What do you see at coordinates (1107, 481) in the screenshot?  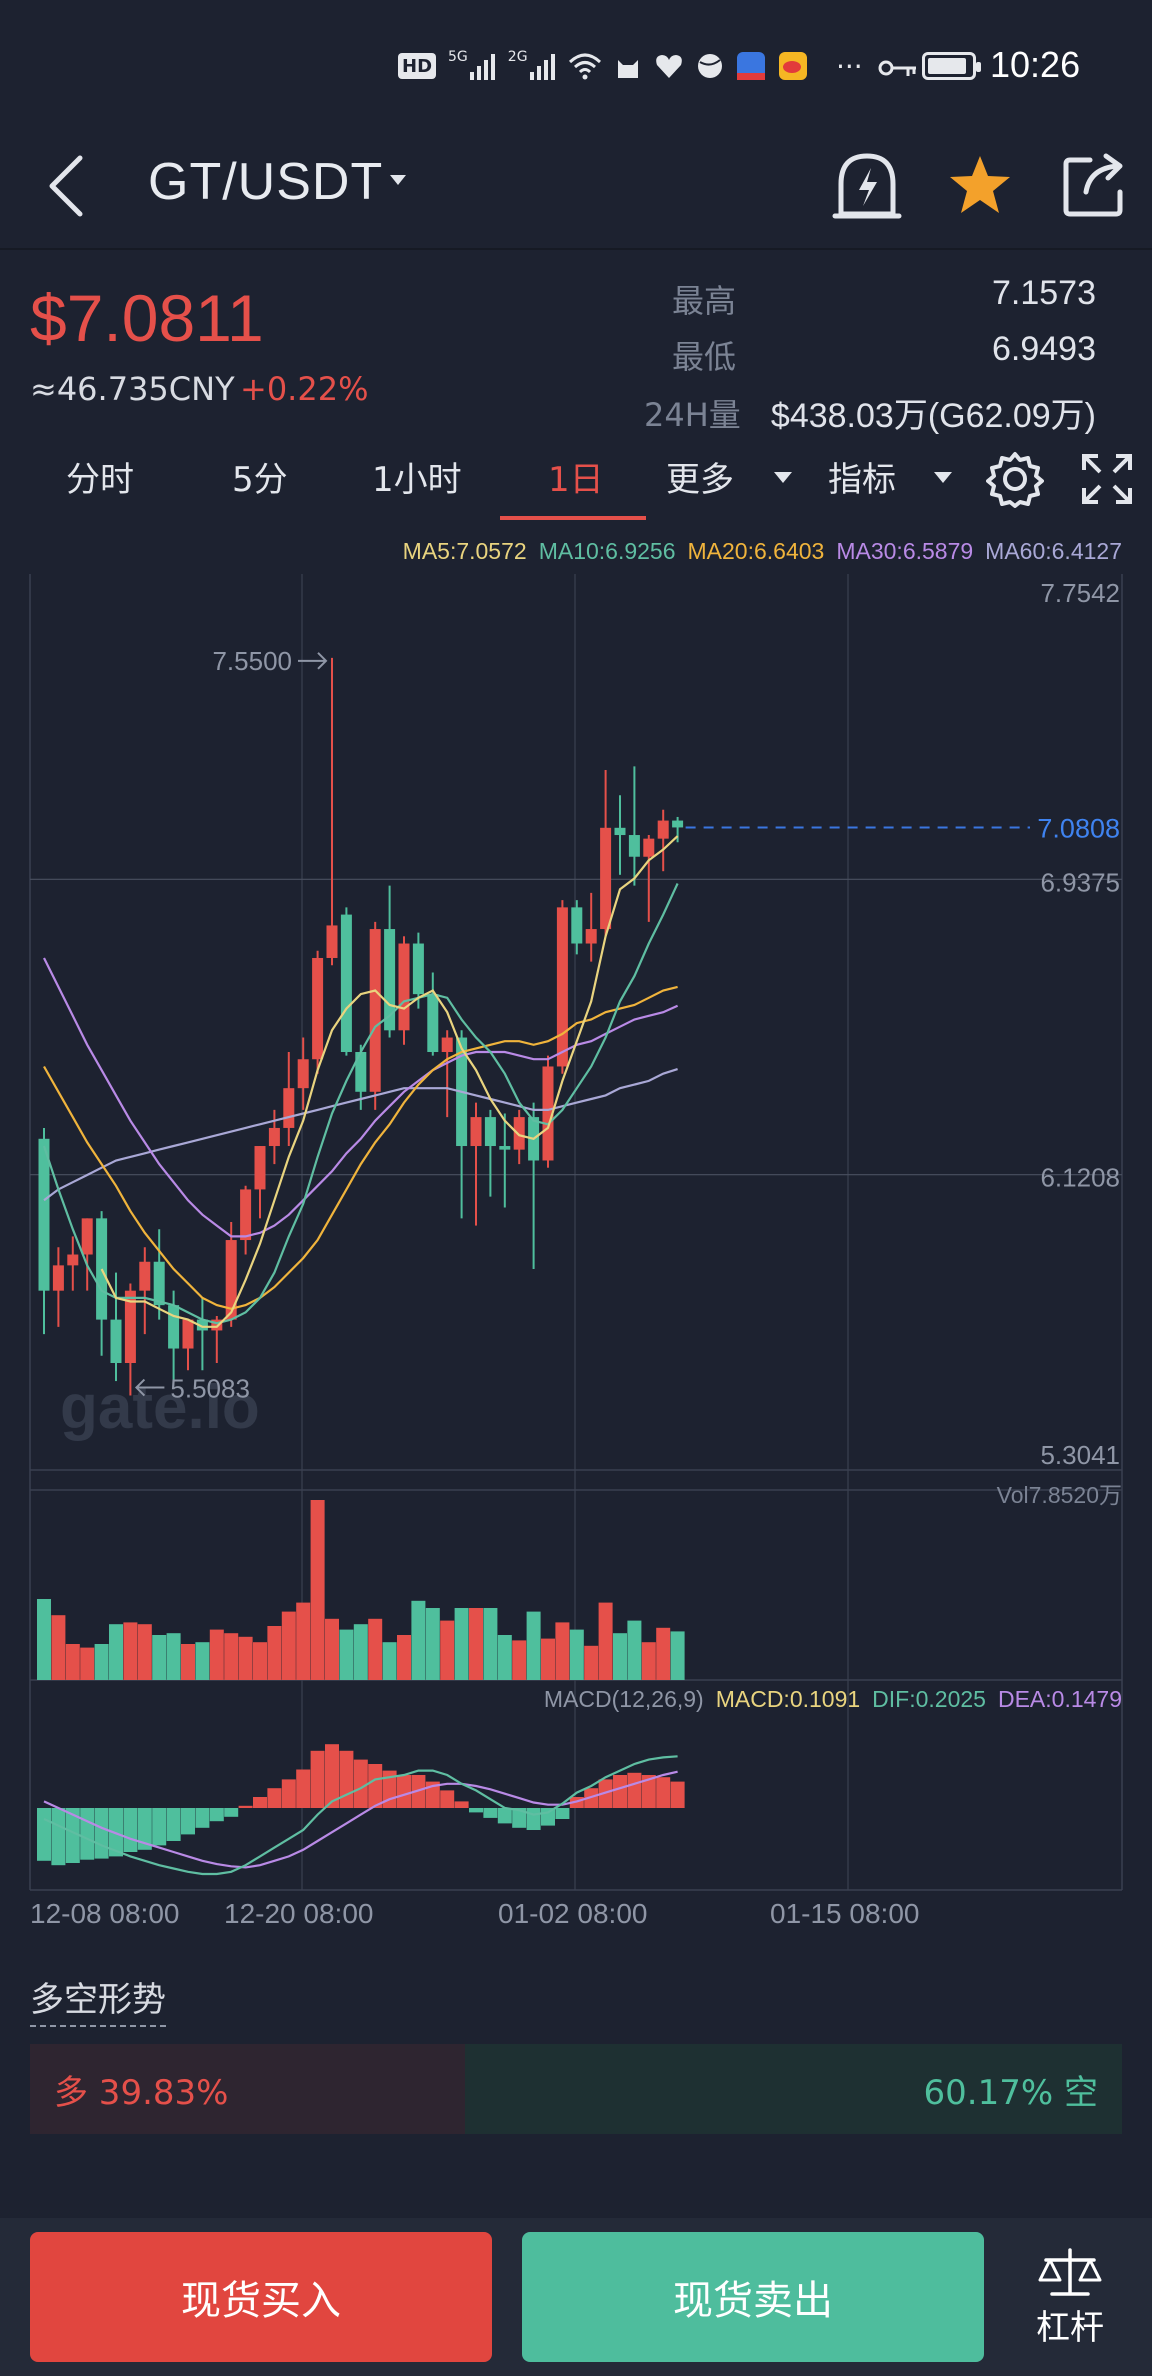 I see `fullscreen-button` at bounding box center [1107, 481].